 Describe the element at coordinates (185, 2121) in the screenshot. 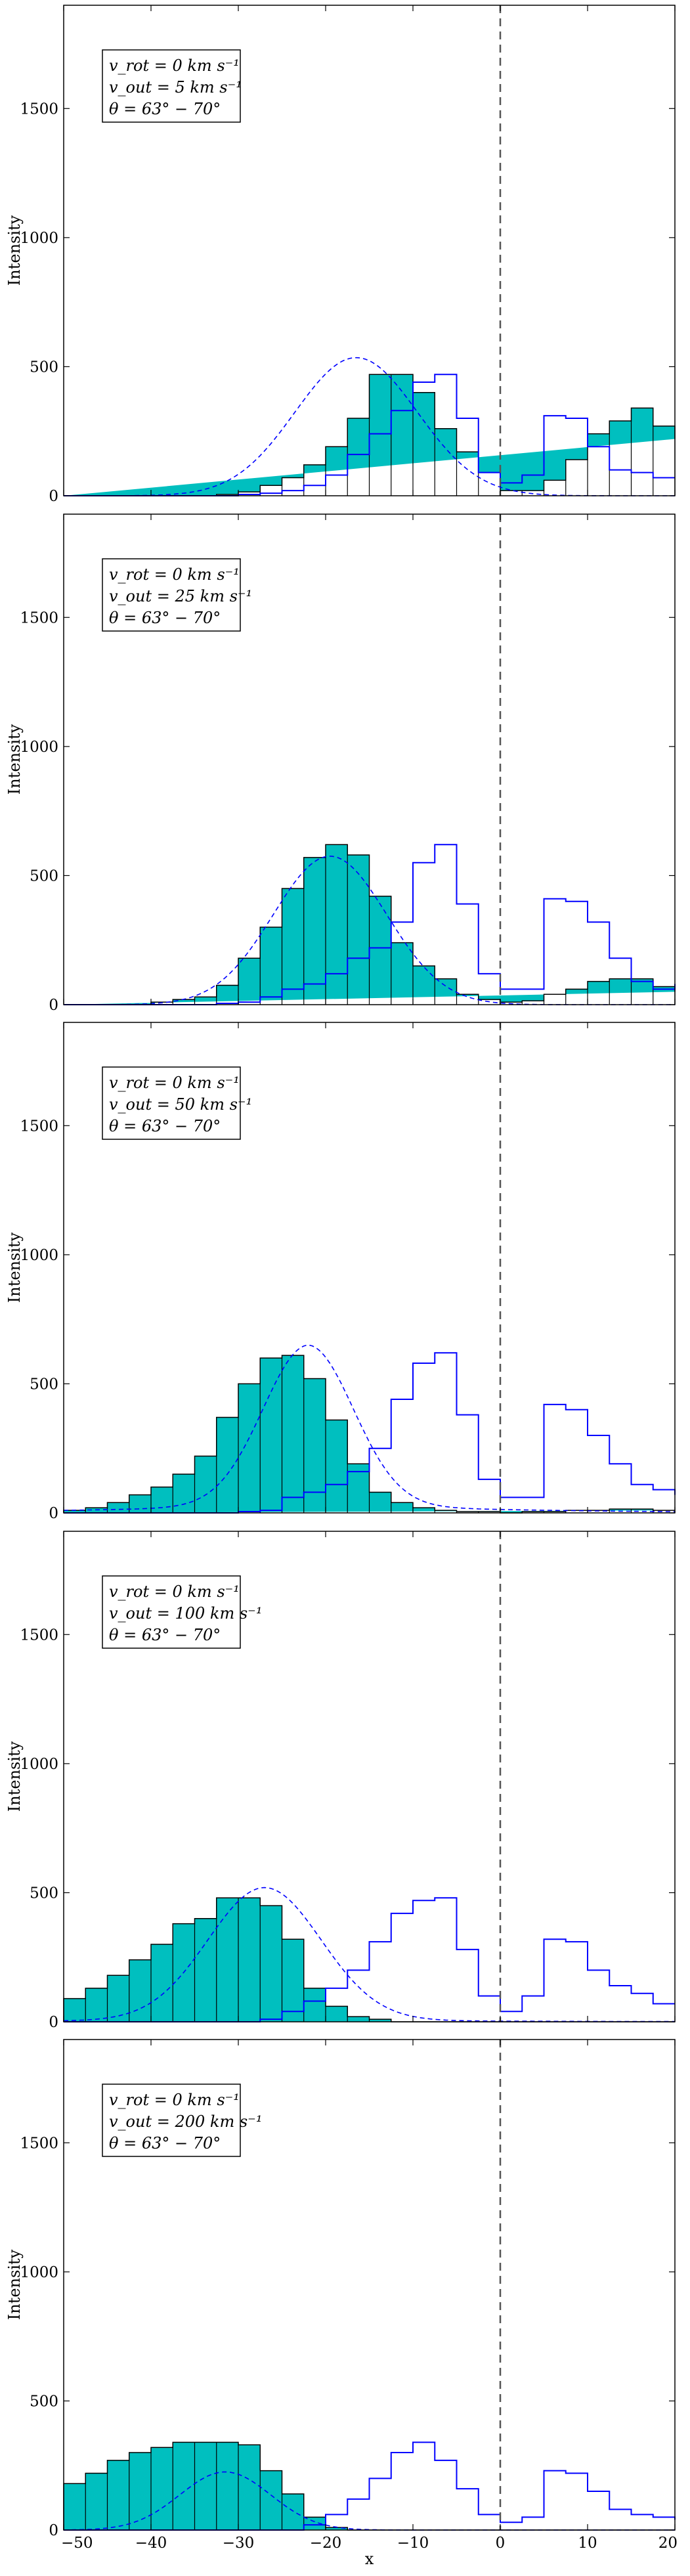

I see `legend-entry: v_out = 200 km s⁻¹` at that location.